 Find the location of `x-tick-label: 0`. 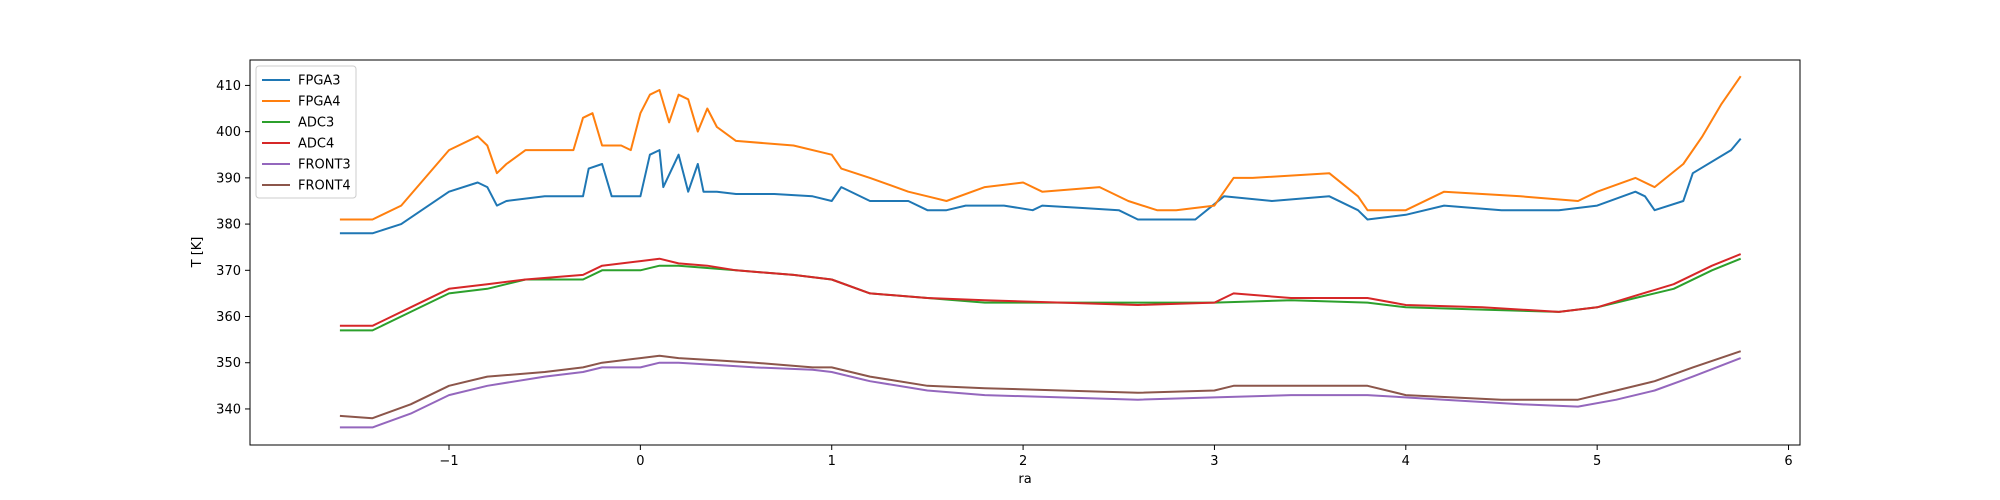

x-tick-label: 0 is located at coordinates (640, 461).